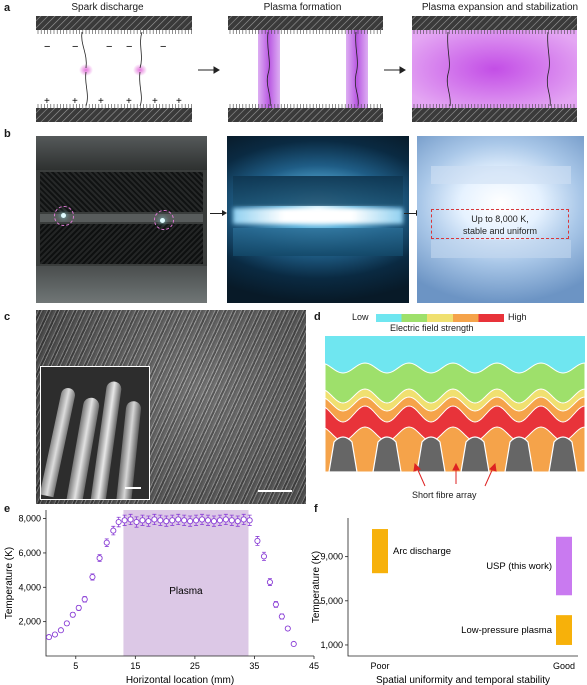 This screenshot has width=587, height=685. I want to click on panel-f-label: f, so click(316, 509).